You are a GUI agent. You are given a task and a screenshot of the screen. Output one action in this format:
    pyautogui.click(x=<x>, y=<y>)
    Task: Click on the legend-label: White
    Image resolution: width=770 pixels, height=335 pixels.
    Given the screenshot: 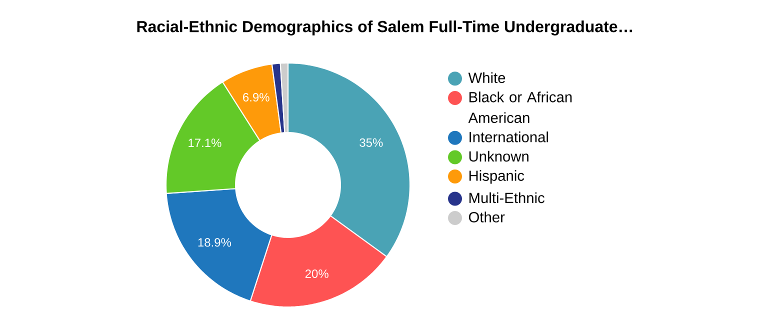 What is the action you would take?
    pyautogui.click(x=487, y=78)
    